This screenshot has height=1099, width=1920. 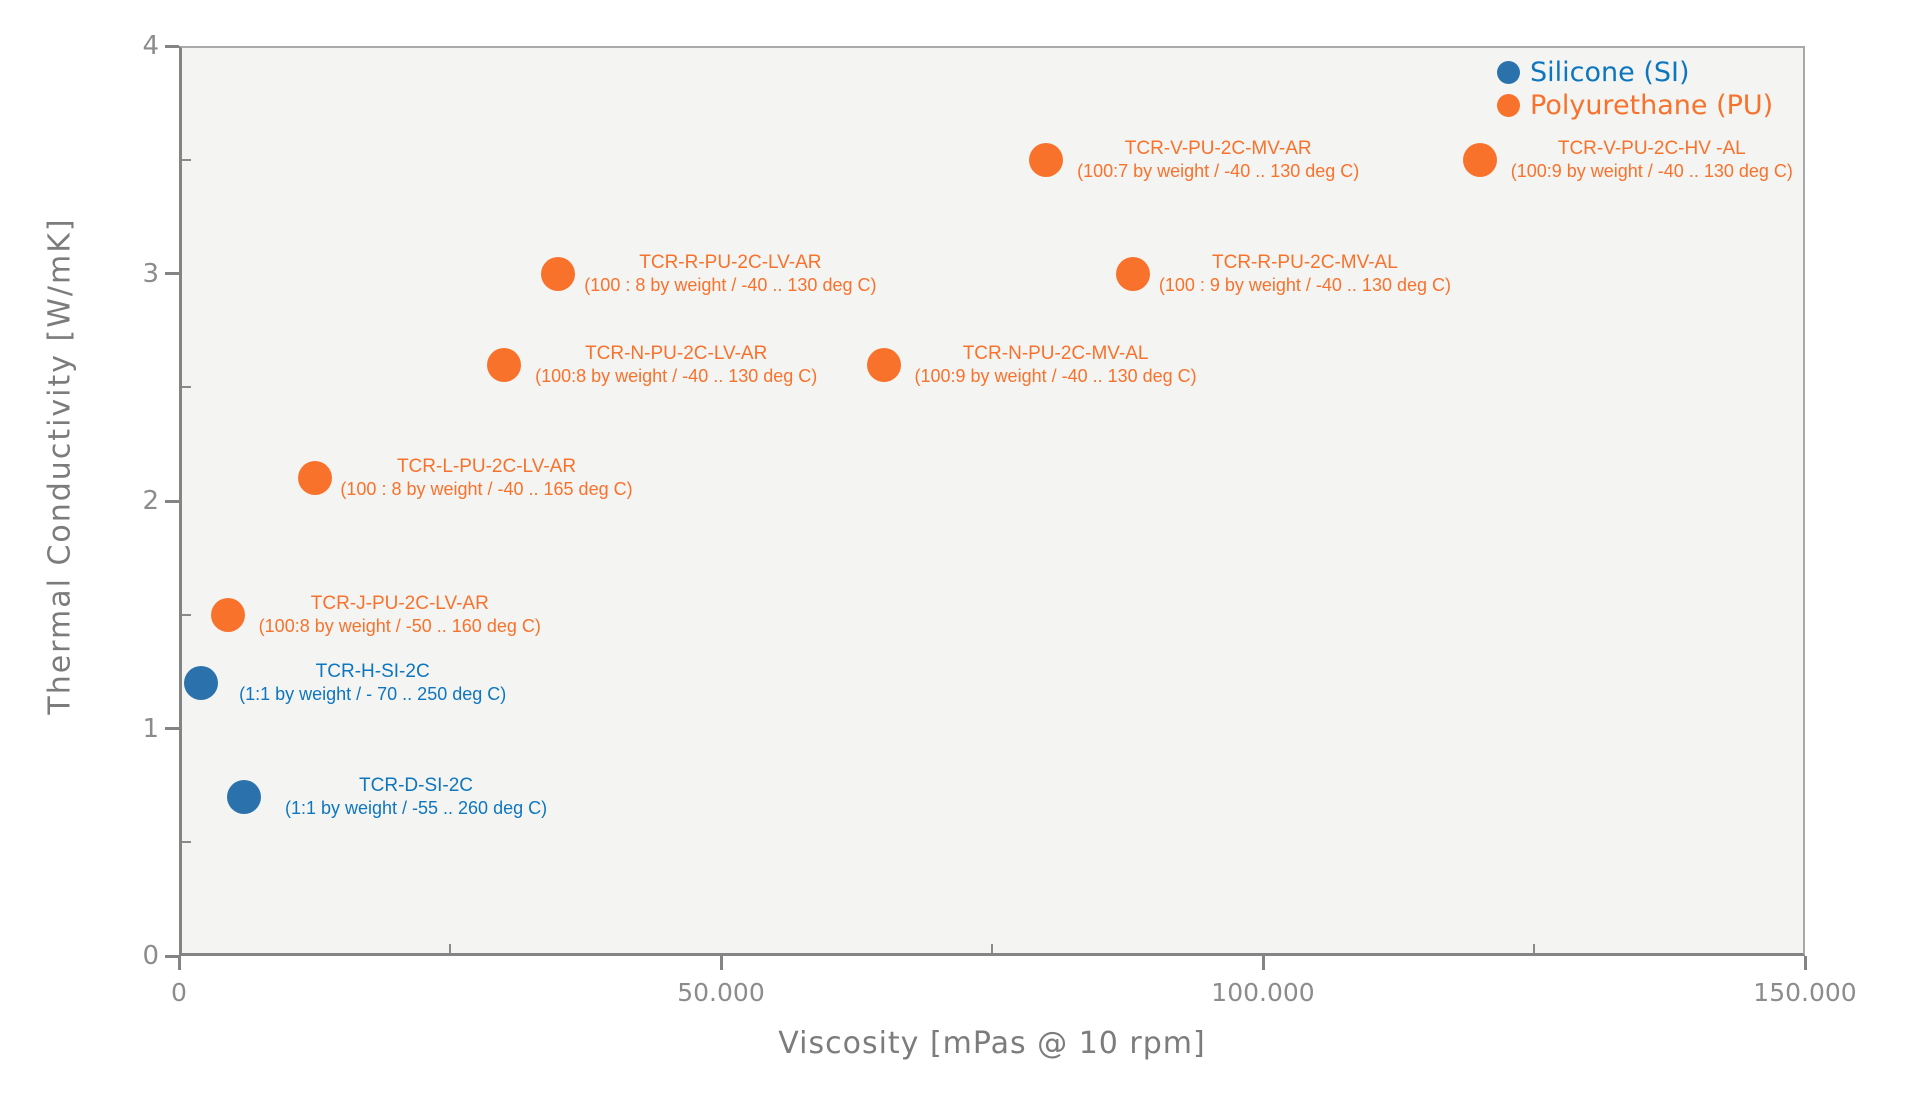 I want to click on data-point-spec: (100 : 9 by weight / -40 .. 130 deg C), so click(x=1304, y=284).